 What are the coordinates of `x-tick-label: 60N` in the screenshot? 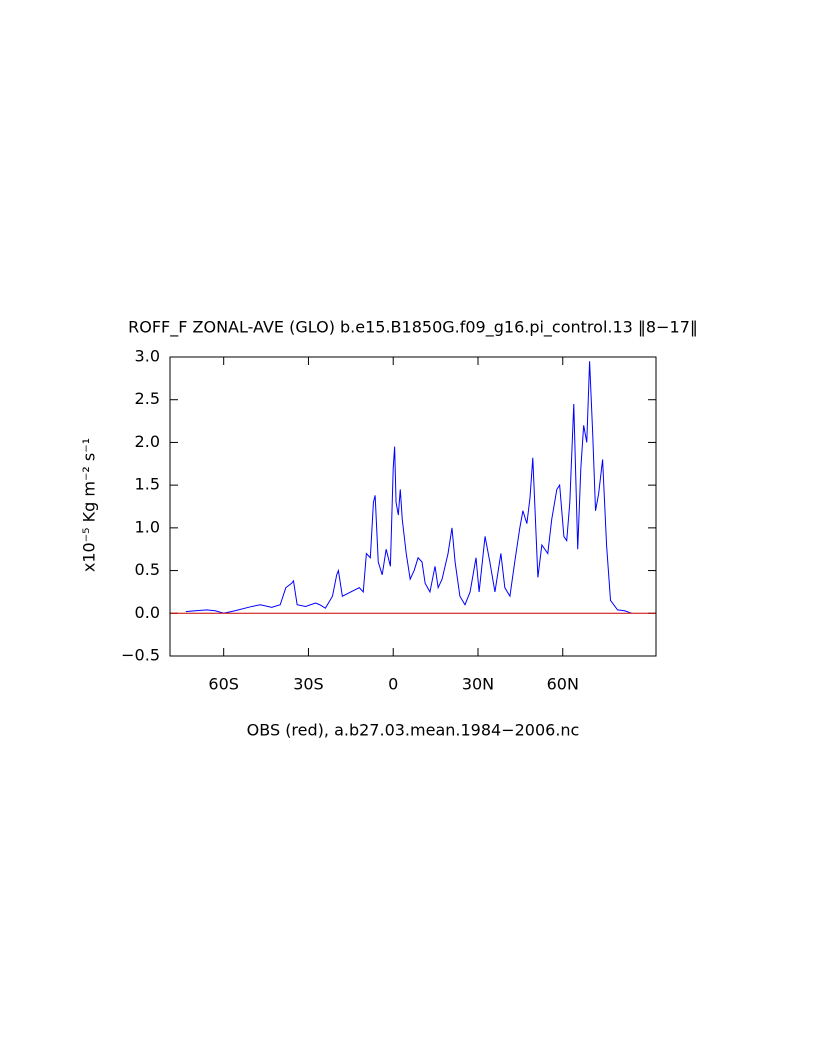 It's located at (563, 684).